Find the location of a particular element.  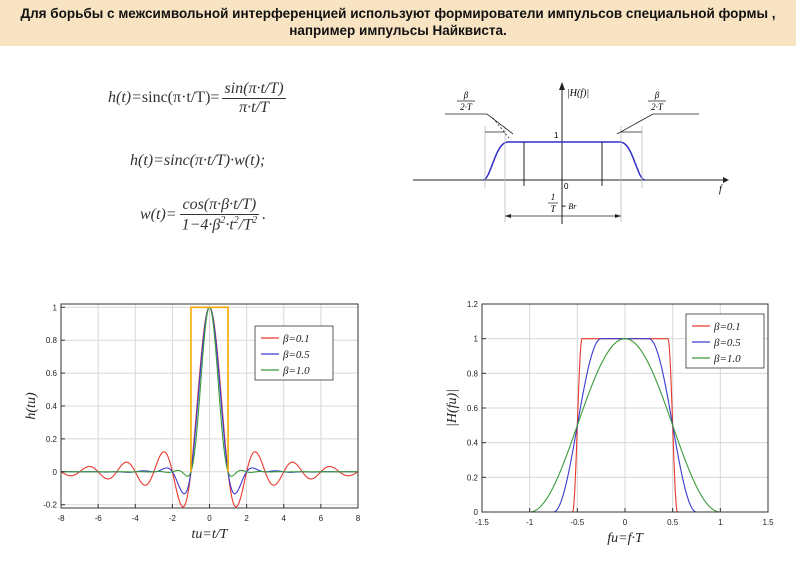

formula-windowed: h(t)=sinc(π·t/T)·w(t); is located at coordinates (197, 161).